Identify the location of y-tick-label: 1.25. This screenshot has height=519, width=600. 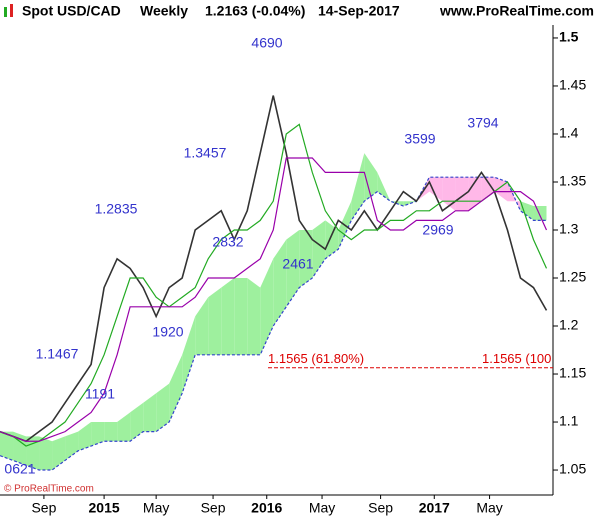
(572, 277).